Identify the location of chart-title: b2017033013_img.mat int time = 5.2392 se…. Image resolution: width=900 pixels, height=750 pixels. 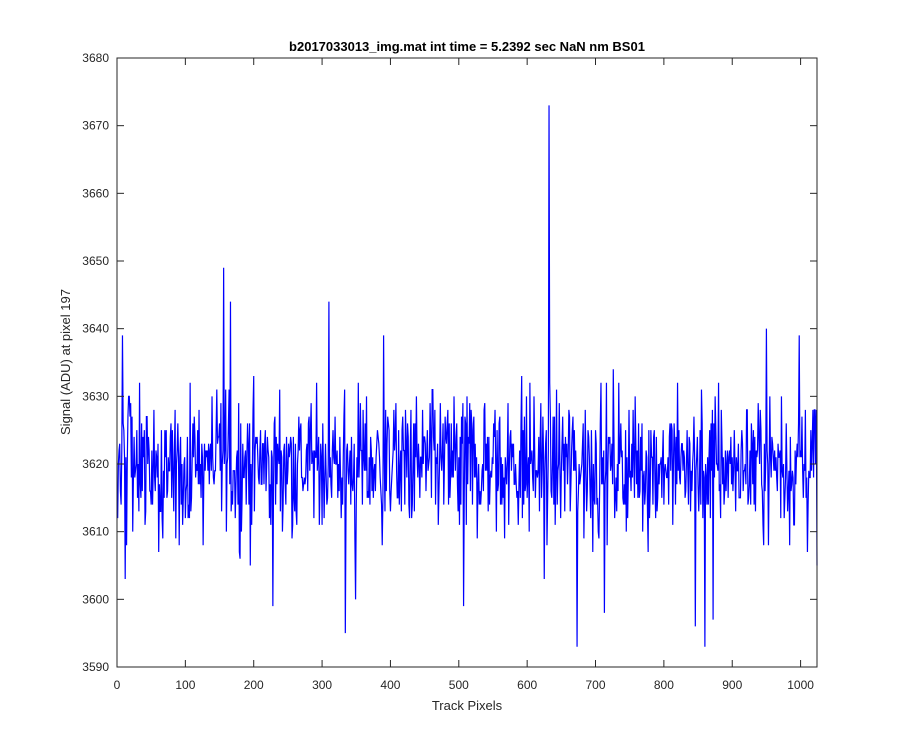
(467, 46).